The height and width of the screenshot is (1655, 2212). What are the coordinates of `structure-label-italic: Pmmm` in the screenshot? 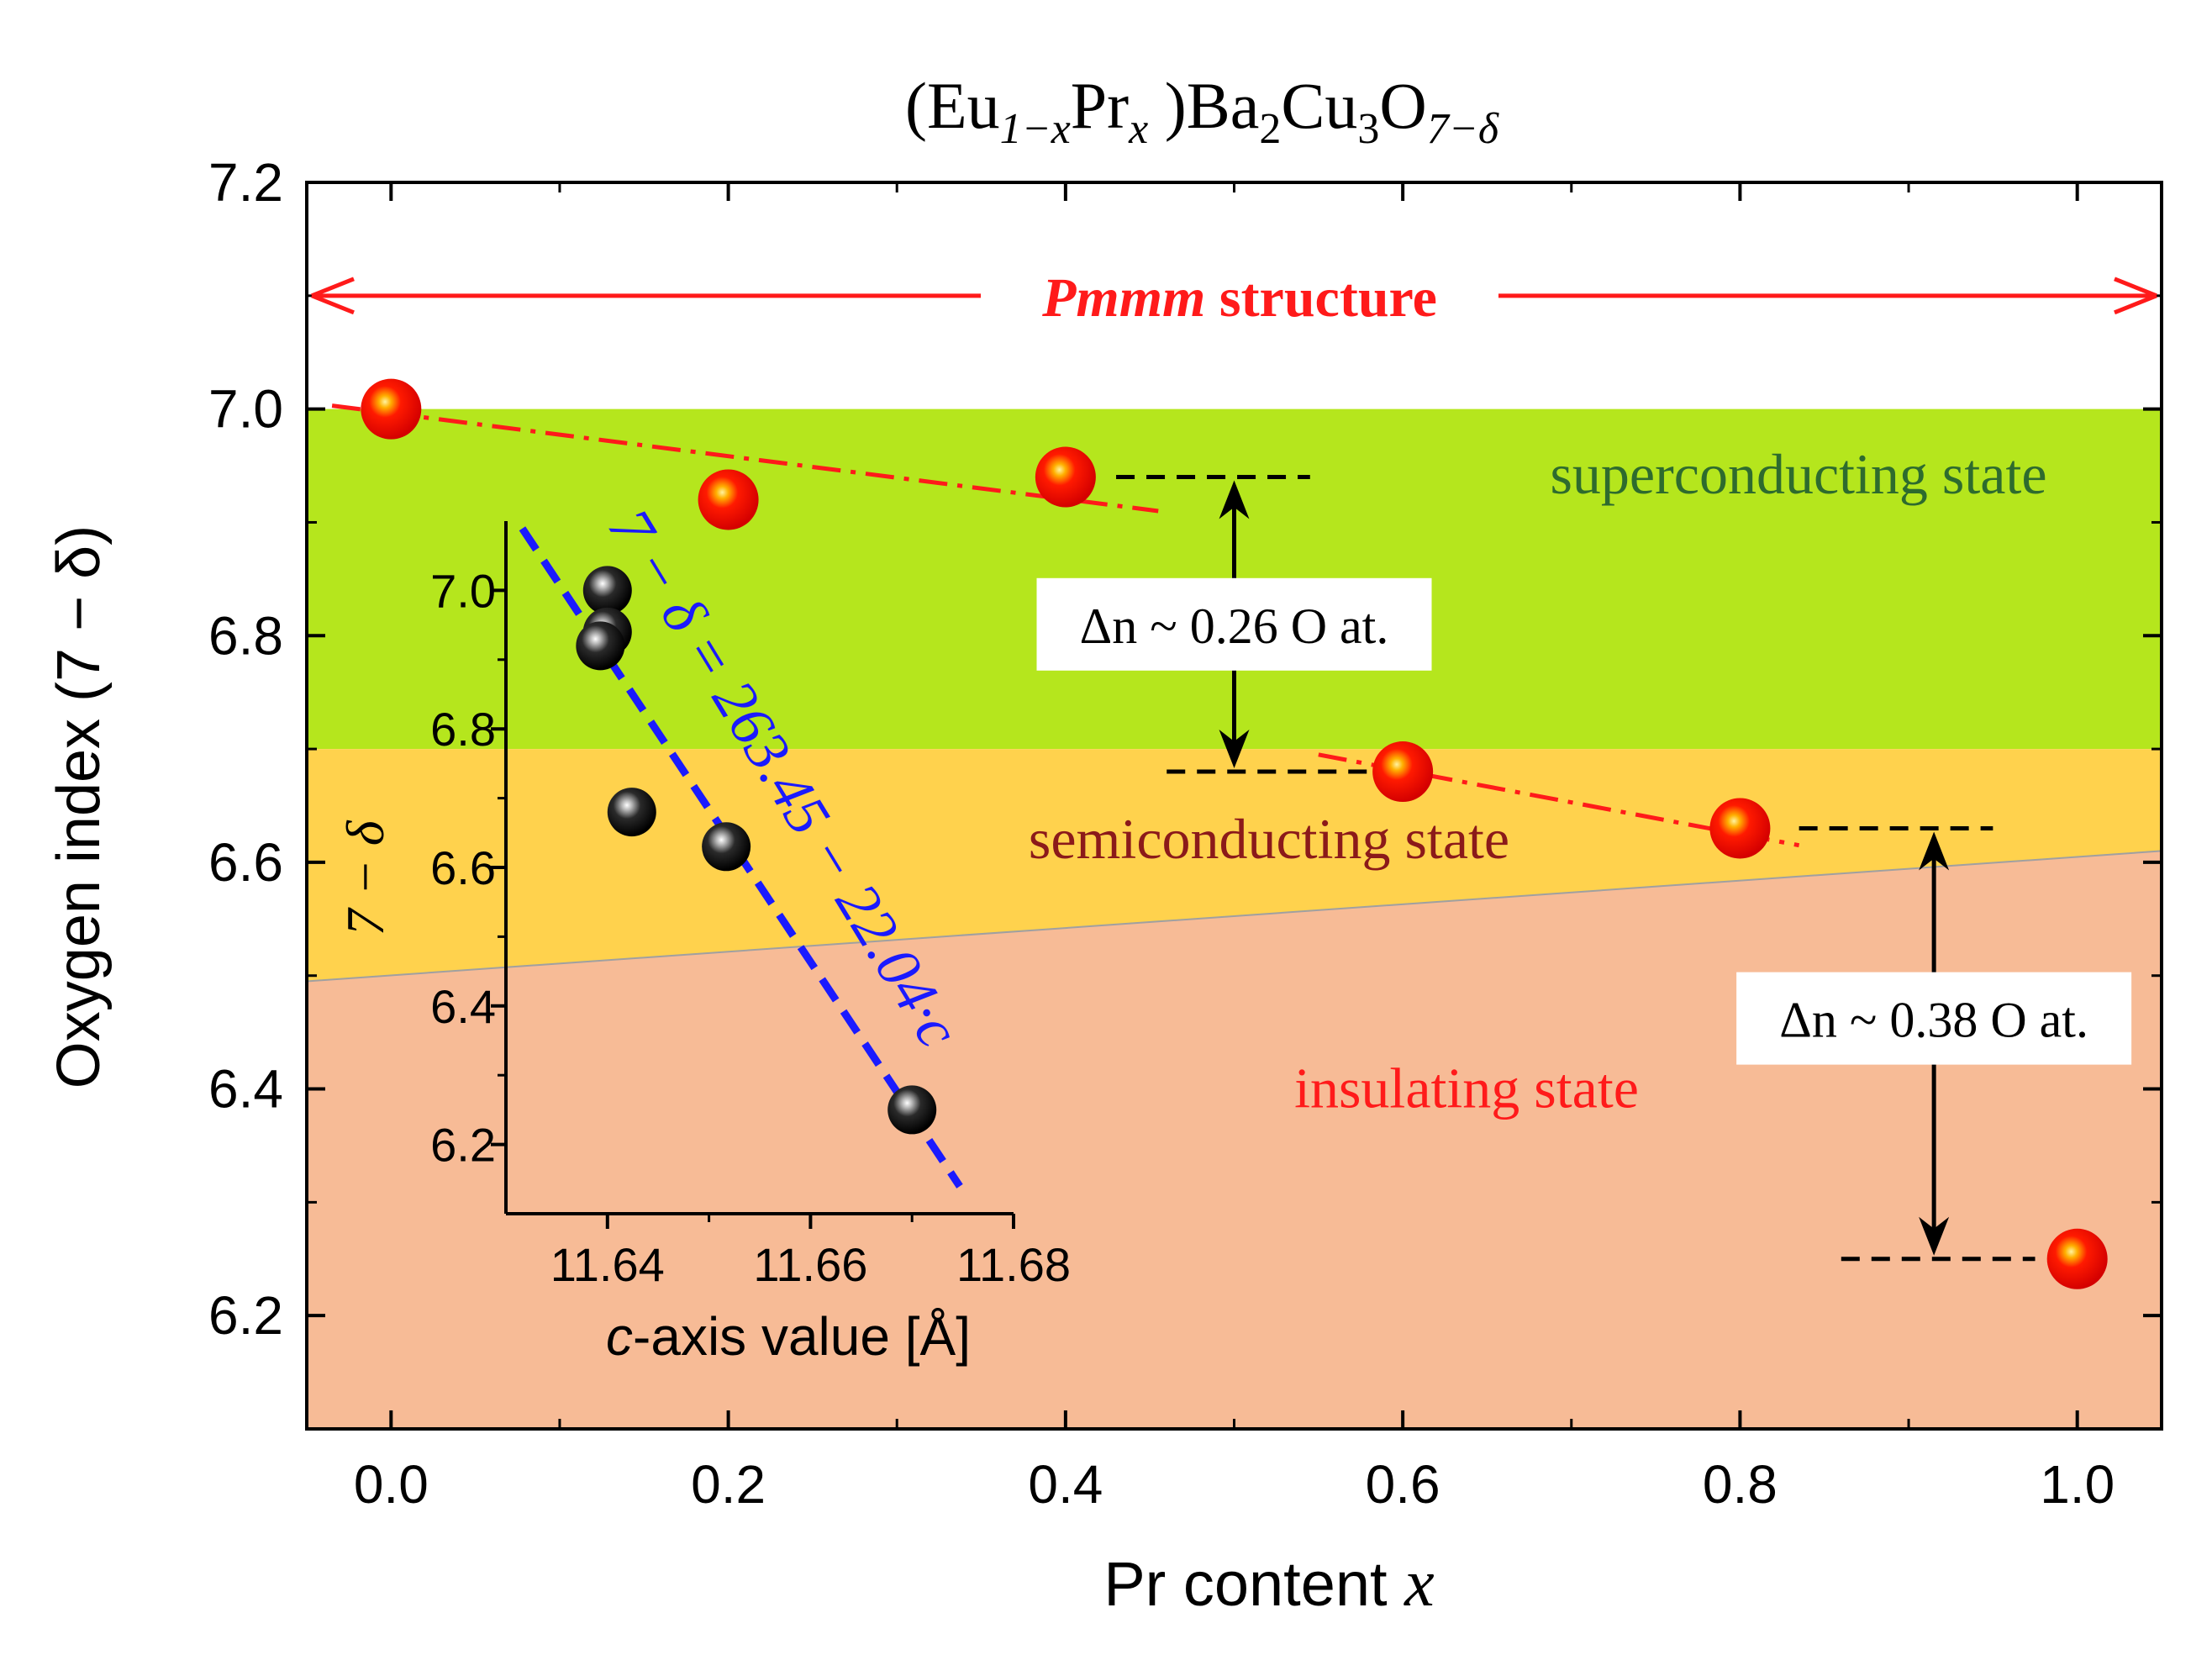 It's located at (1123, 298).